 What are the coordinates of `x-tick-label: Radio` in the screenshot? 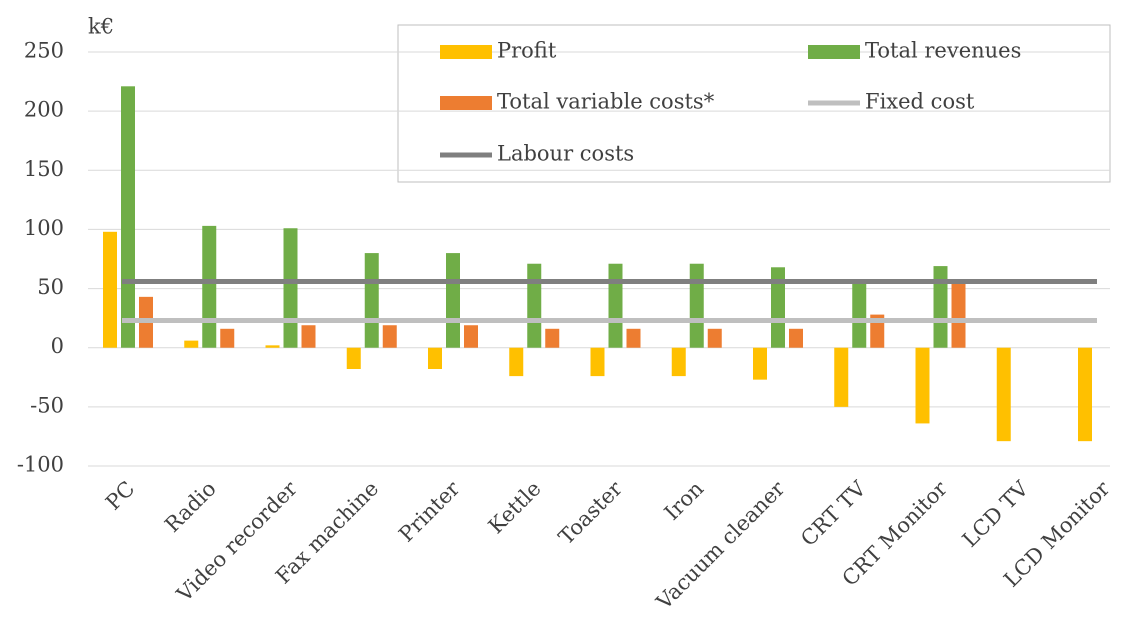 It's located at (190, 506).